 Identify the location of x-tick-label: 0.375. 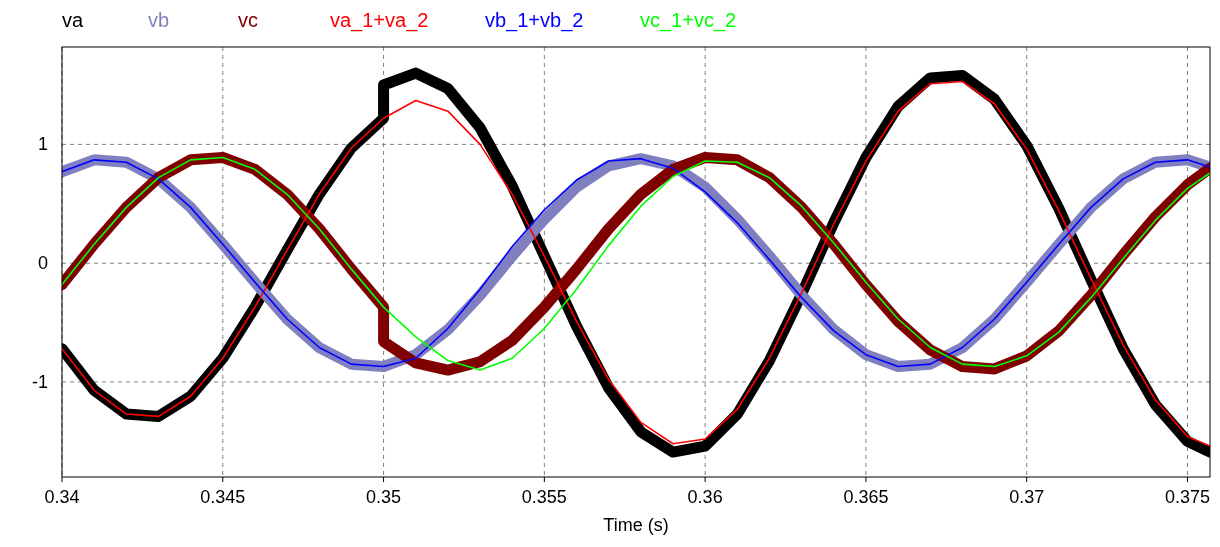
(1187, 497).